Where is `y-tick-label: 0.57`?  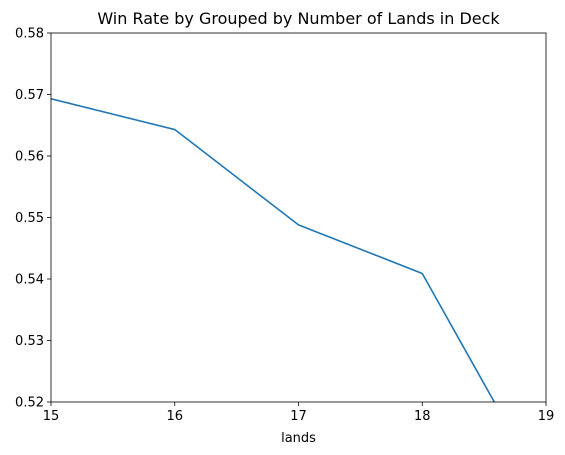
y-tick-label: 0.57 is located at coordinates (29, 95).